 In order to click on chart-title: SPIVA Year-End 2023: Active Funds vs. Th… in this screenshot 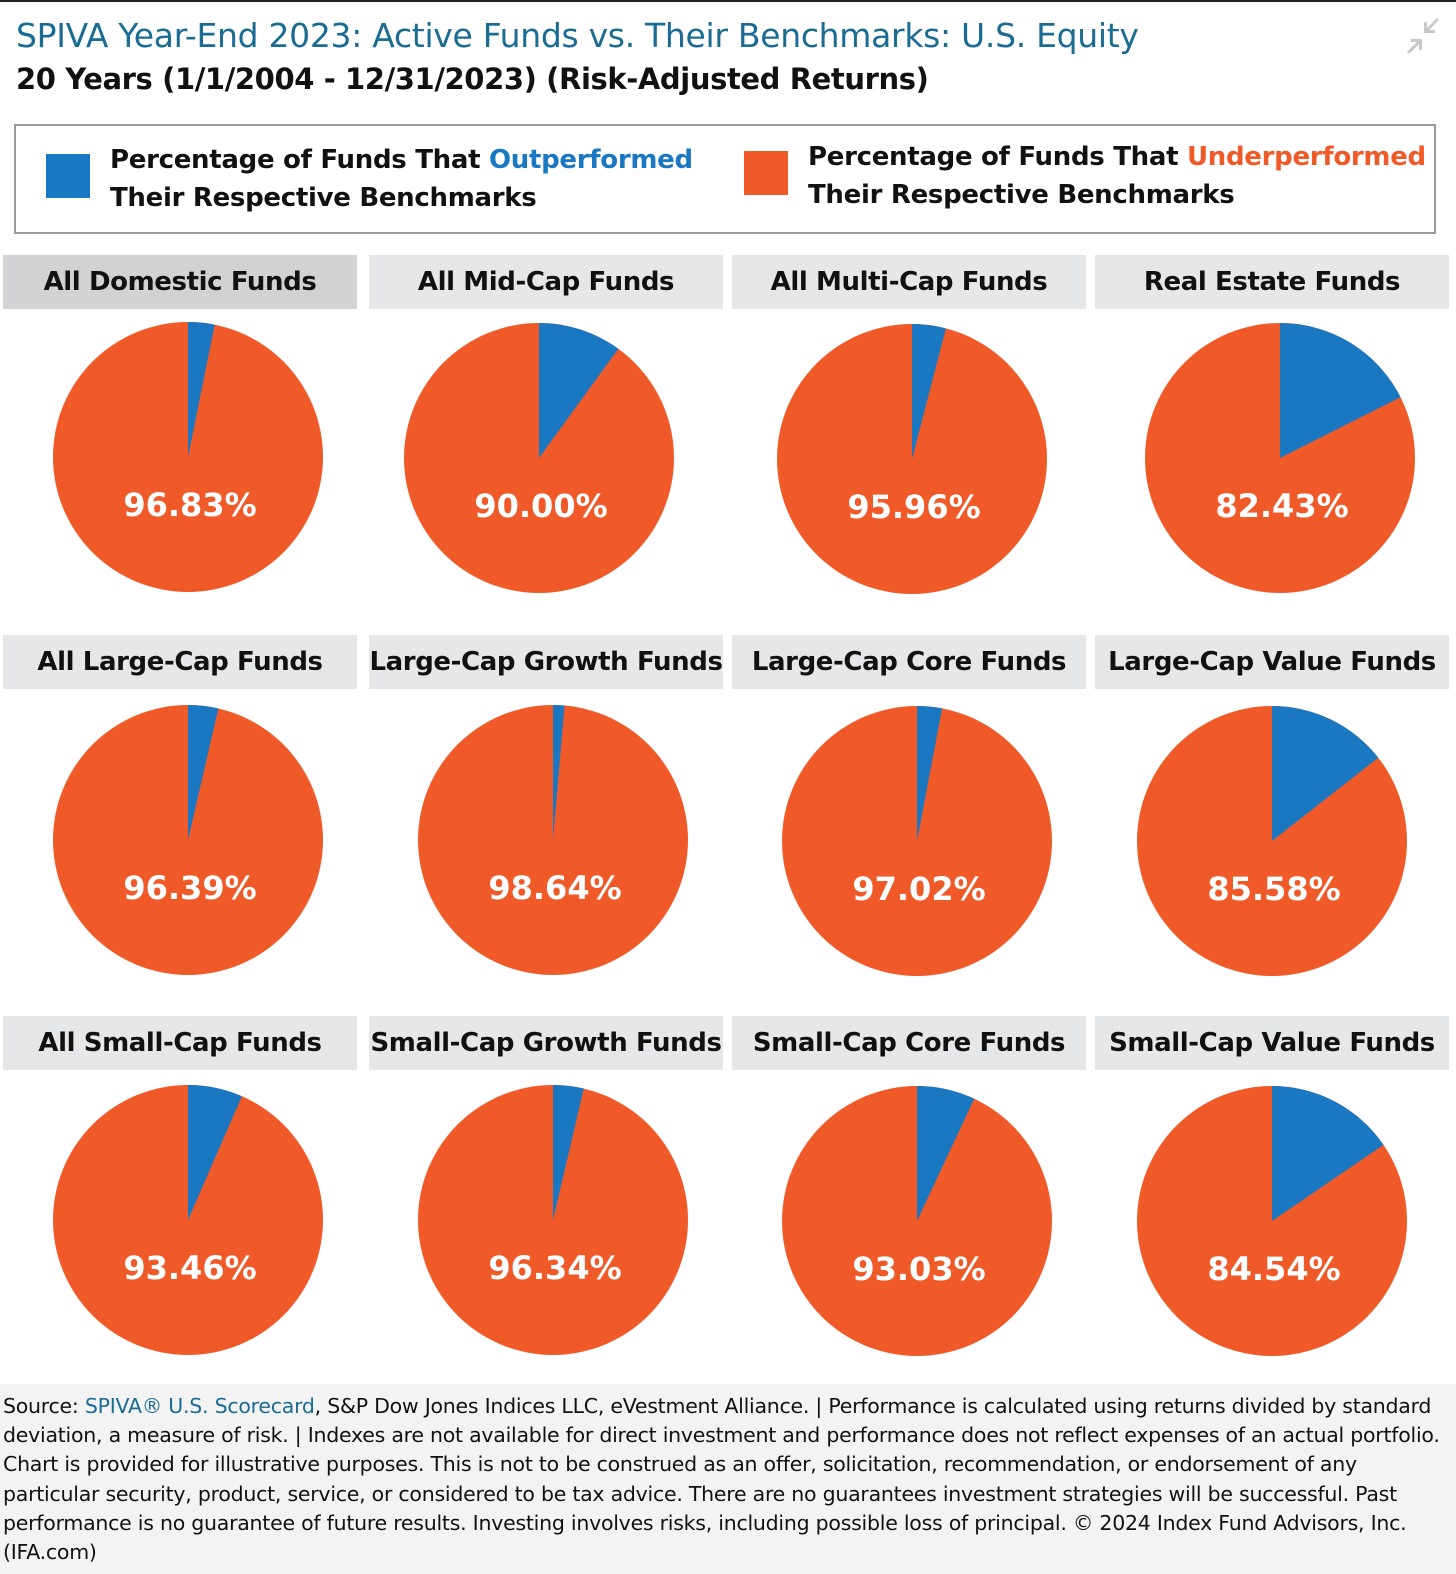, I will do `click(577, 35)`.